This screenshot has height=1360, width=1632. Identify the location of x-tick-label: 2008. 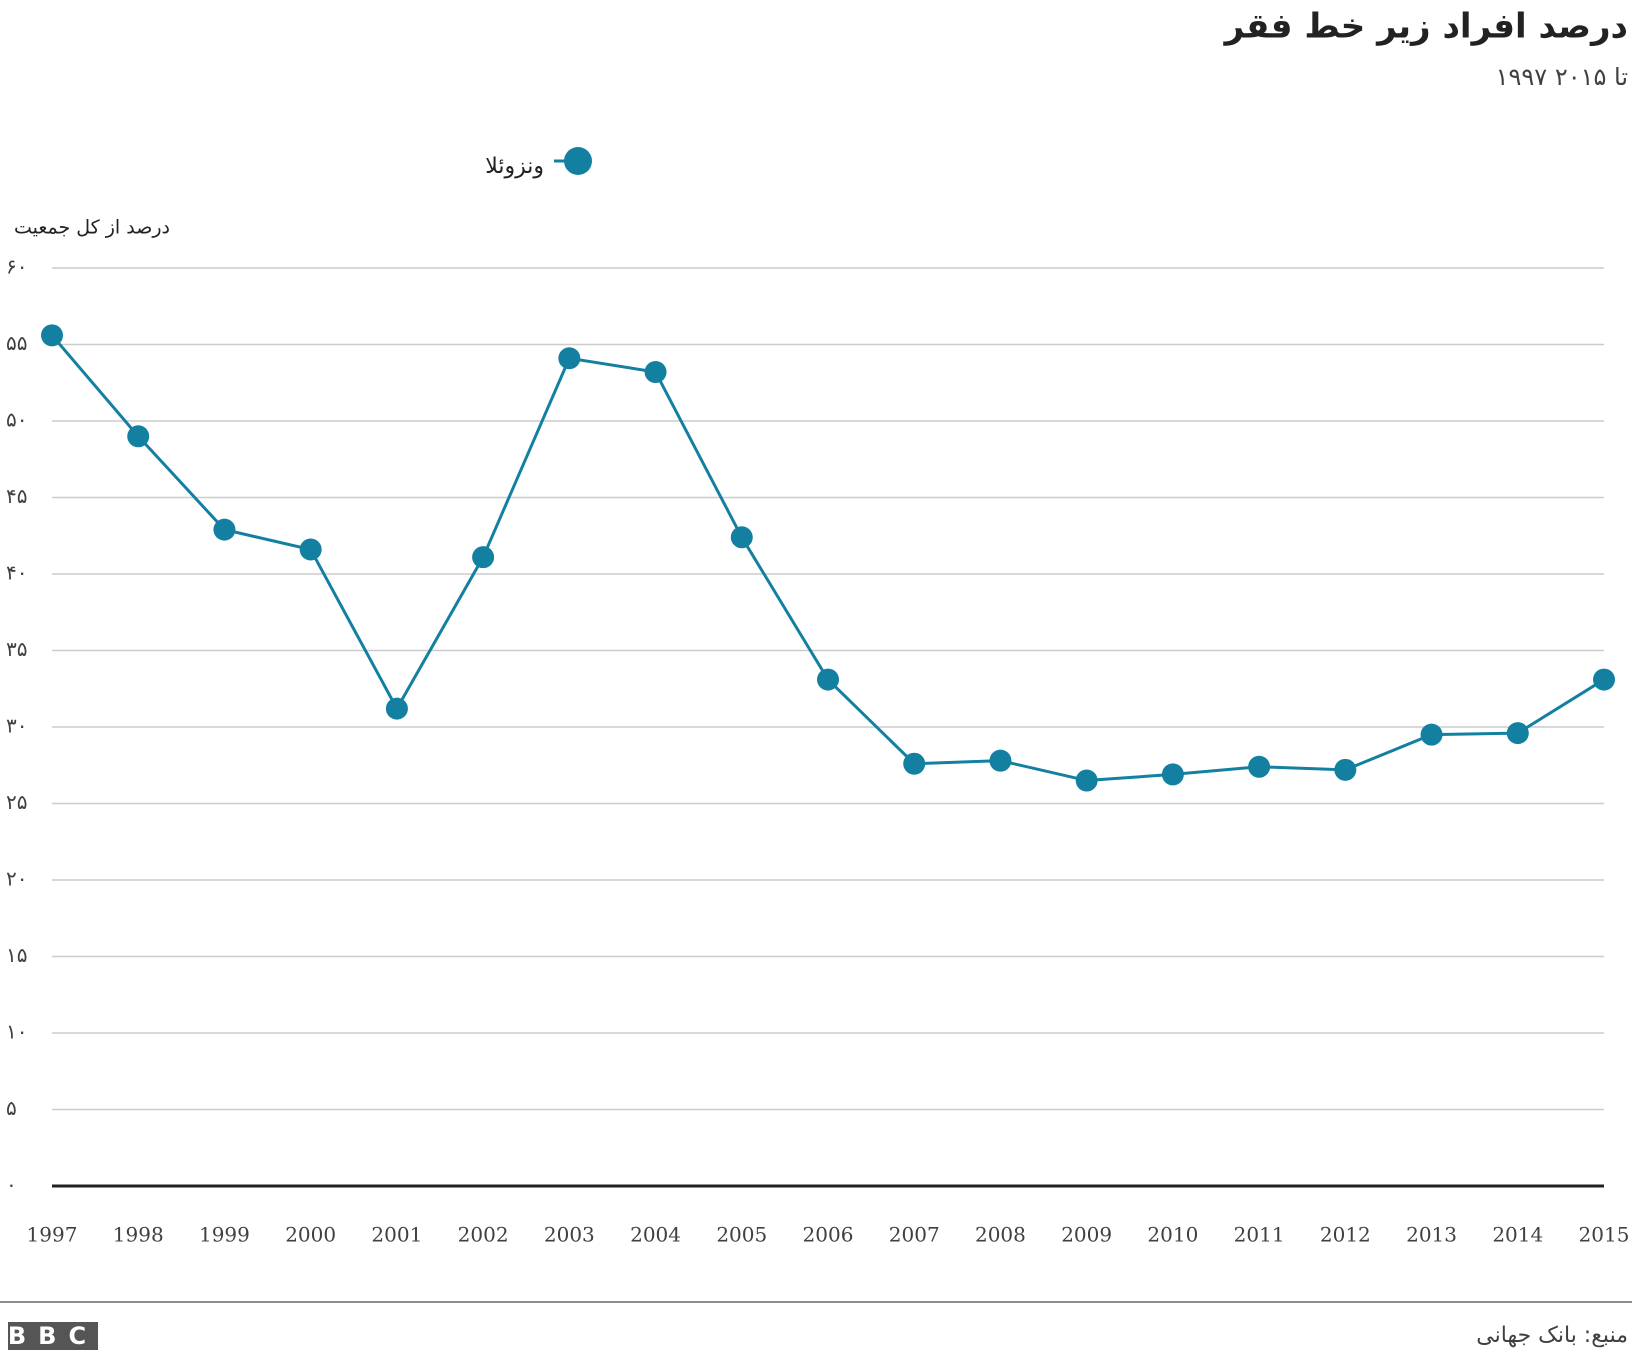
(1000, 1235).